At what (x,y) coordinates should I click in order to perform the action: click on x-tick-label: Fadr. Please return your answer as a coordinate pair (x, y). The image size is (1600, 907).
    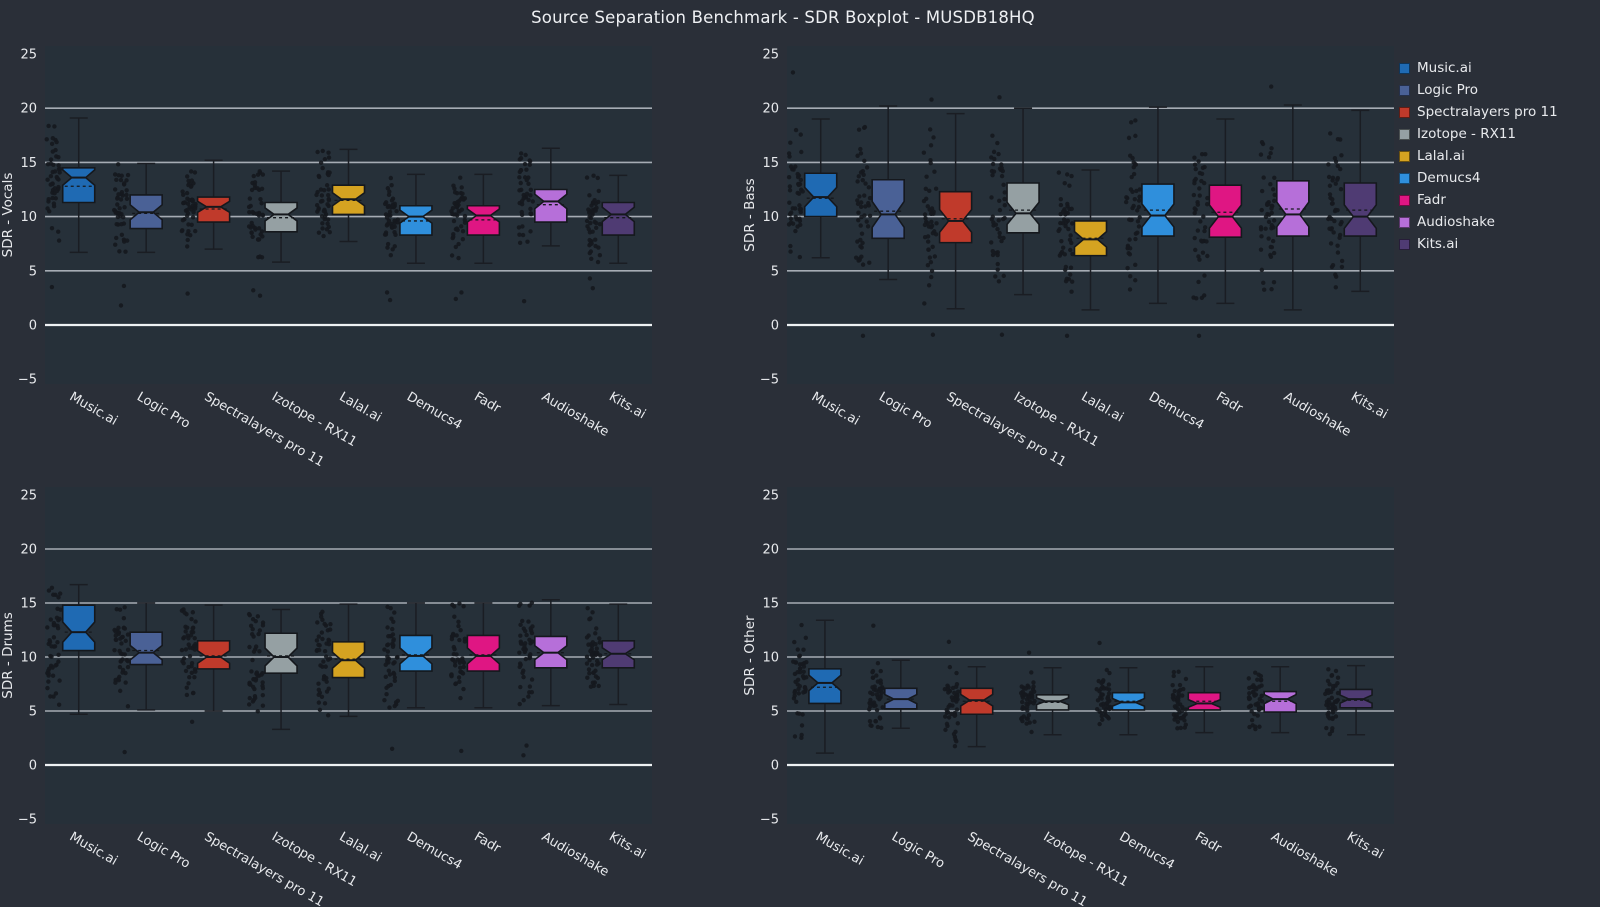
    Looking at the image, I should click on (487, 402).